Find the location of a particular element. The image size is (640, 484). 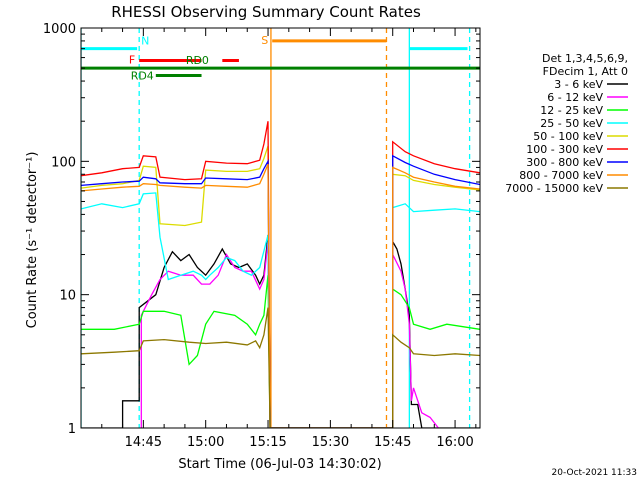

state-label-s: S is located at coordinates (264, 40).